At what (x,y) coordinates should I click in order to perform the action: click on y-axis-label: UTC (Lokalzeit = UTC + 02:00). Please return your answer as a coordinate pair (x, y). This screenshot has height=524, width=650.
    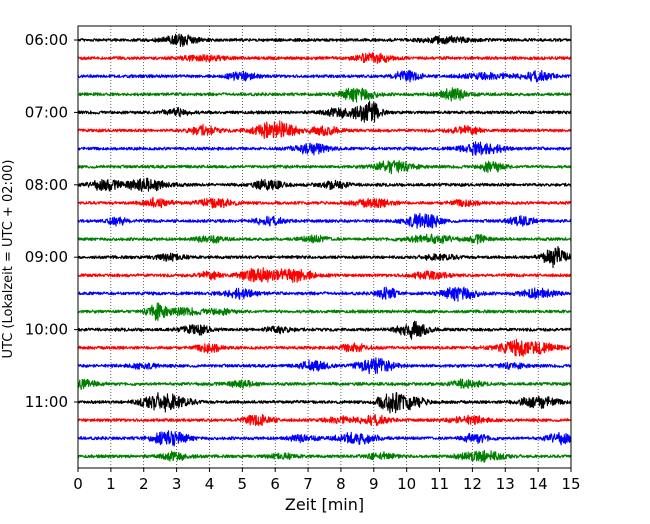
    Looking at the image, I should click on (8, 259).